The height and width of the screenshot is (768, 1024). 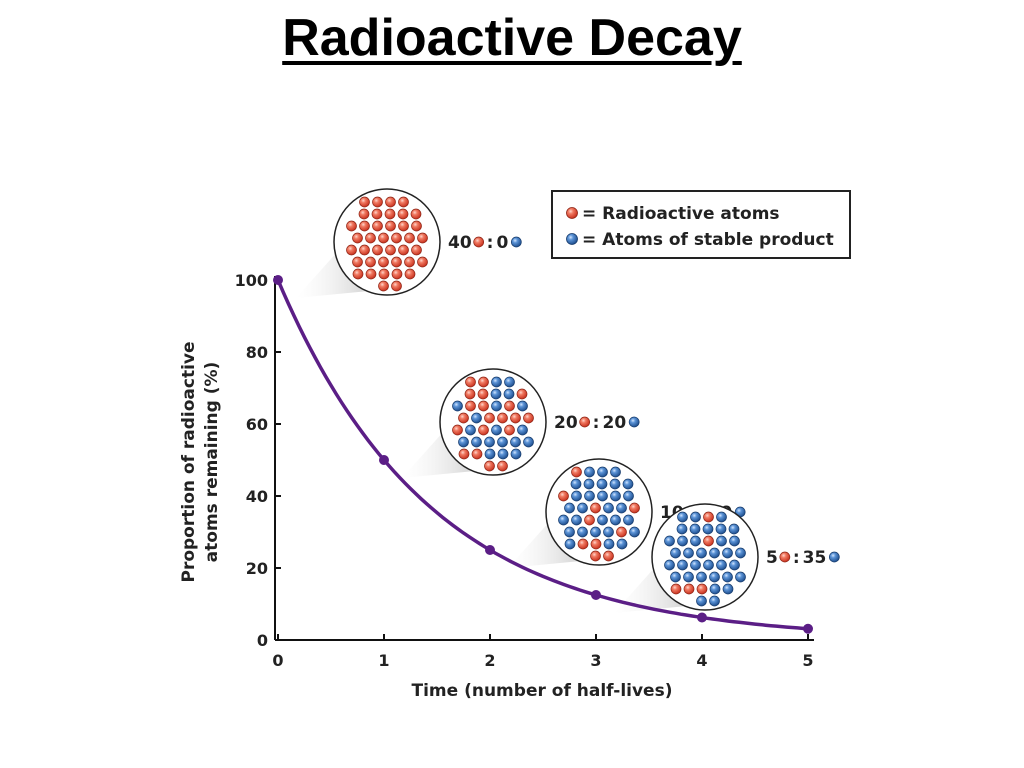 What do you see at coordinates (251, 280) in the screenshot?
I see `y-tick-label: 100` at bounding box center [251, 280].